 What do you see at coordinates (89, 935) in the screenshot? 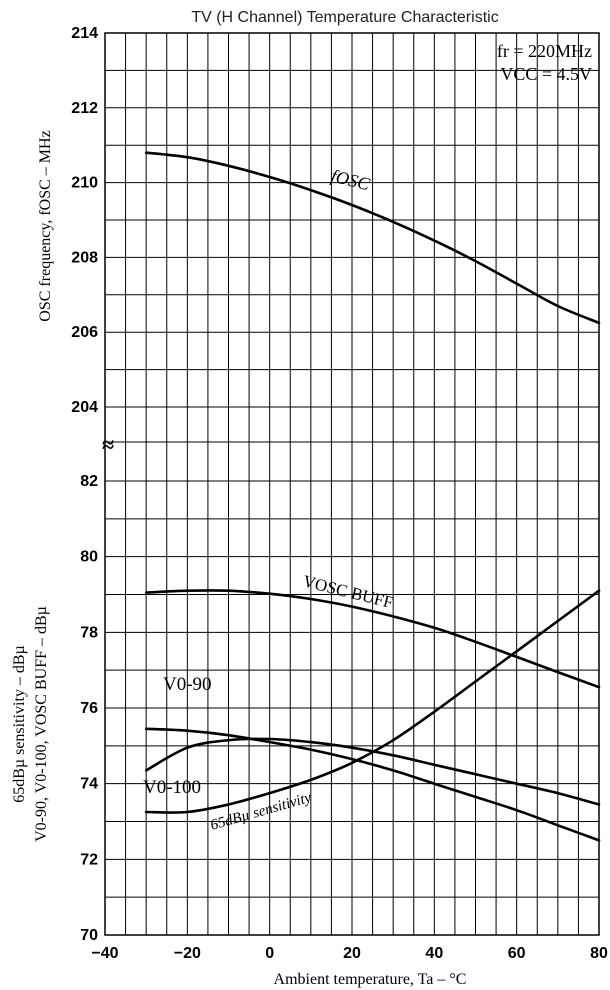
I see `lower-y-tick-label: 70` at bounding box center [89, 935].